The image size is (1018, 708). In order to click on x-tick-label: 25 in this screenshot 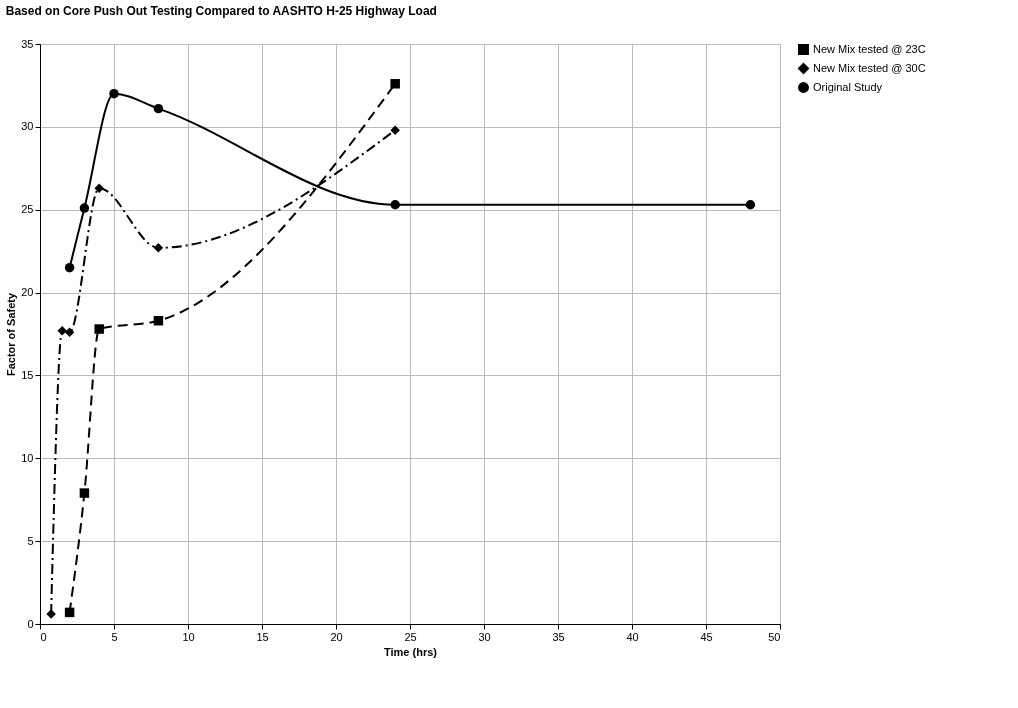, I will do `click(410, 636)`.